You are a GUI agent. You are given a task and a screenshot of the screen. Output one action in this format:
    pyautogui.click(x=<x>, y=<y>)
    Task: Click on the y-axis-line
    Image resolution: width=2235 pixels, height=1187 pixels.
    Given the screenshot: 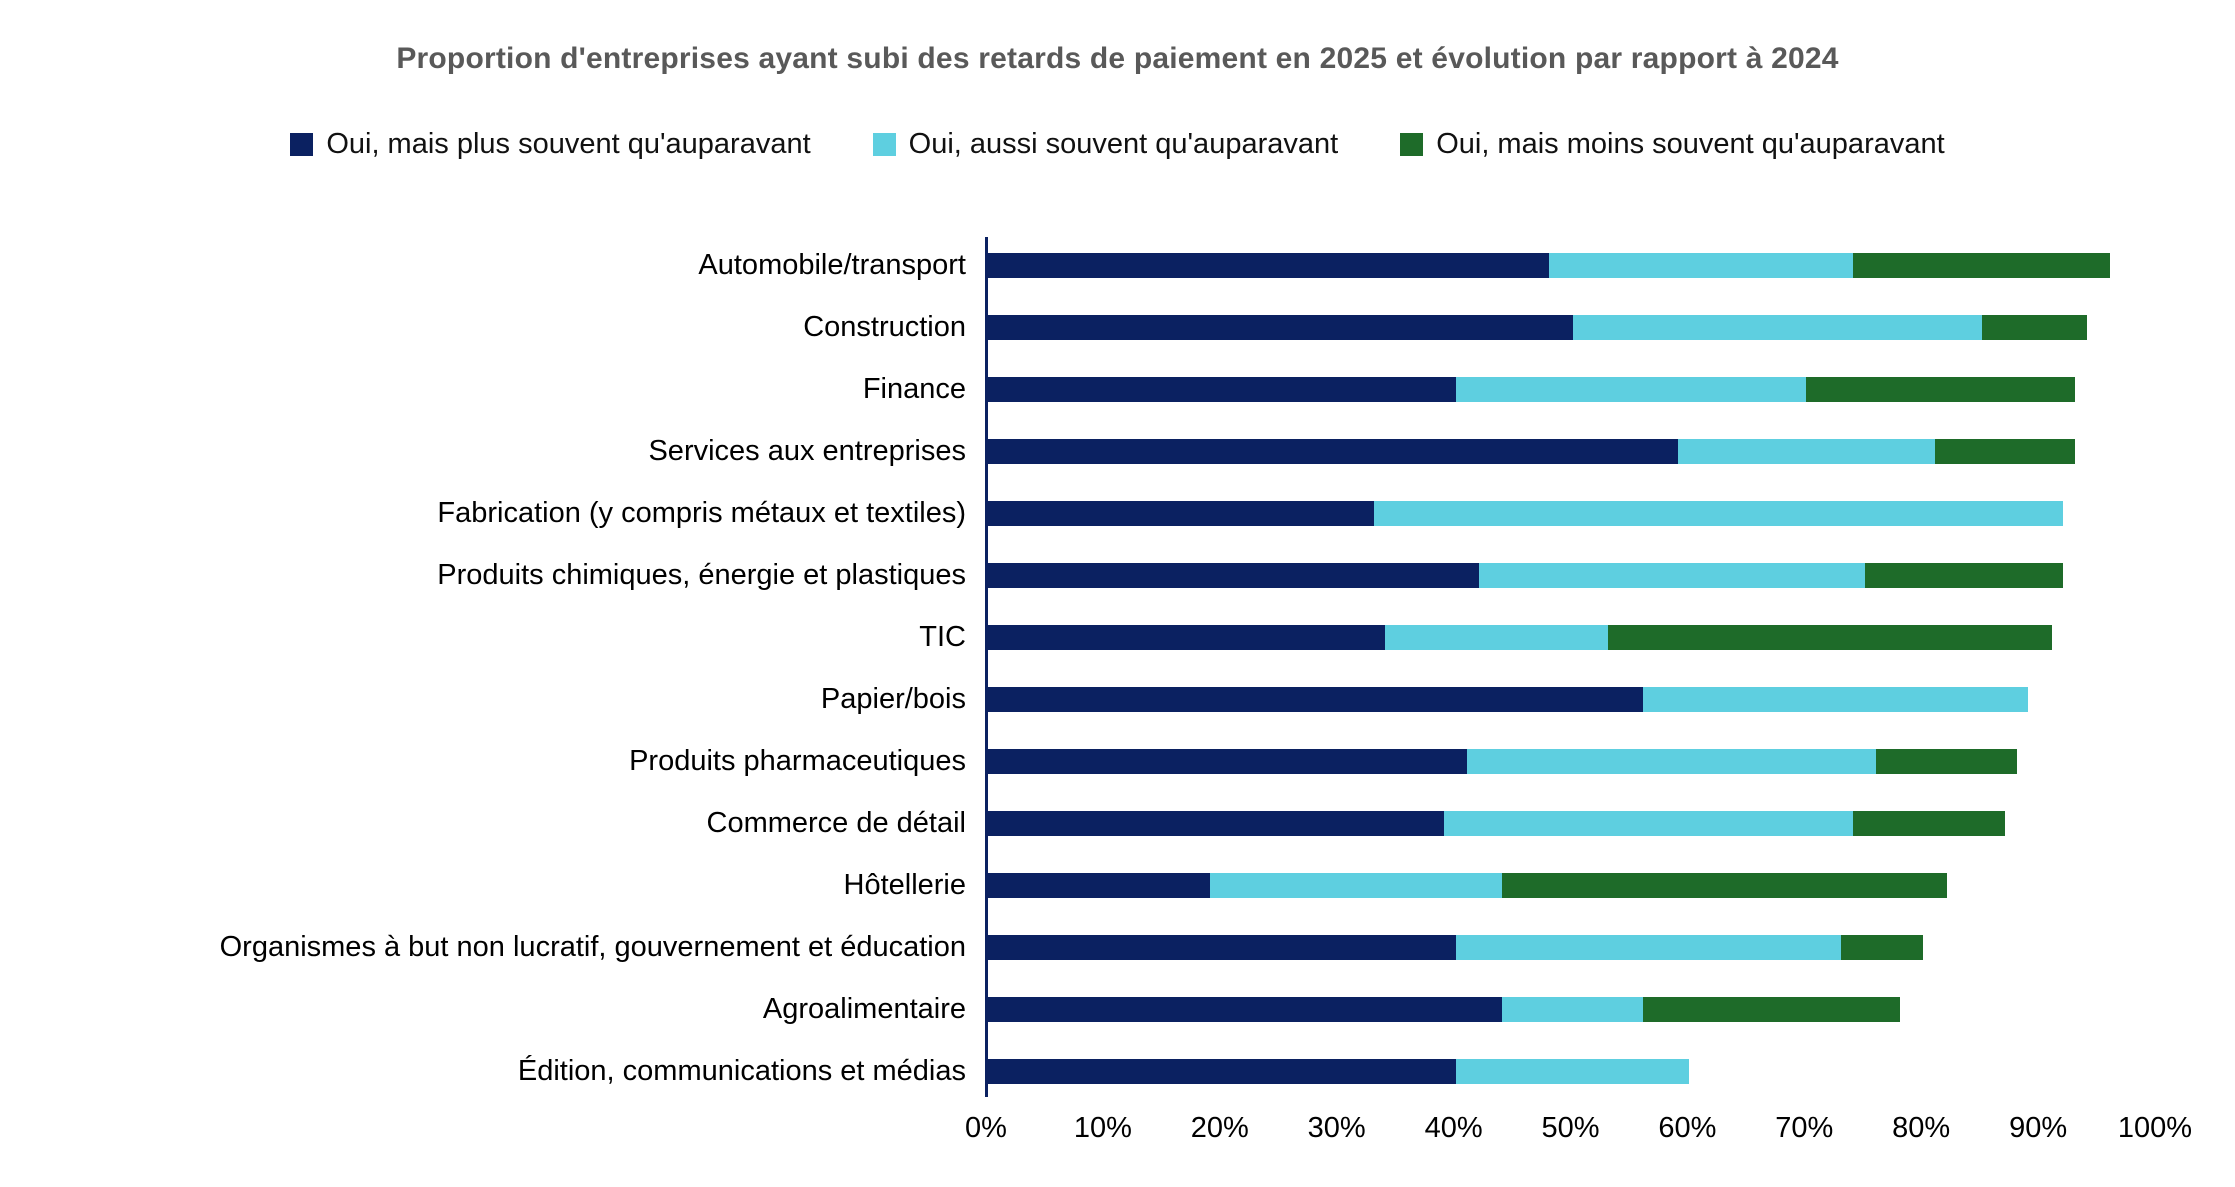 What is the action you would take?
    pyautogui.click(x=986, y=667)
    